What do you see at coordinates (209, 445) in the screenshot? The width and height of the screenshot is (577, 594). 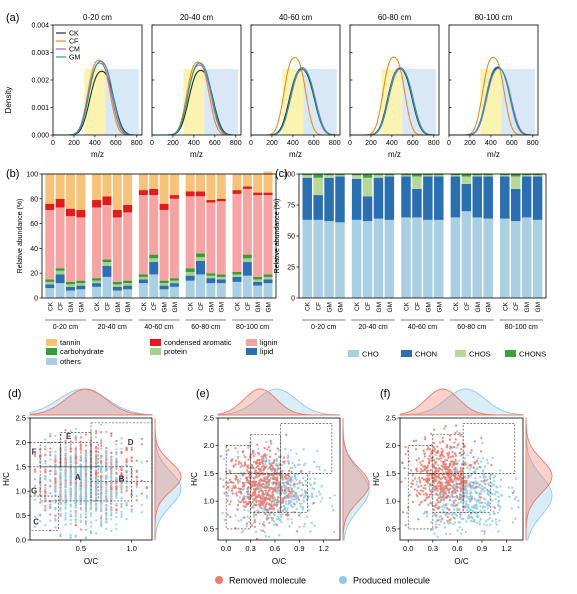 I see `y-tick-label: 2.0` at bounding box center [209, 445].